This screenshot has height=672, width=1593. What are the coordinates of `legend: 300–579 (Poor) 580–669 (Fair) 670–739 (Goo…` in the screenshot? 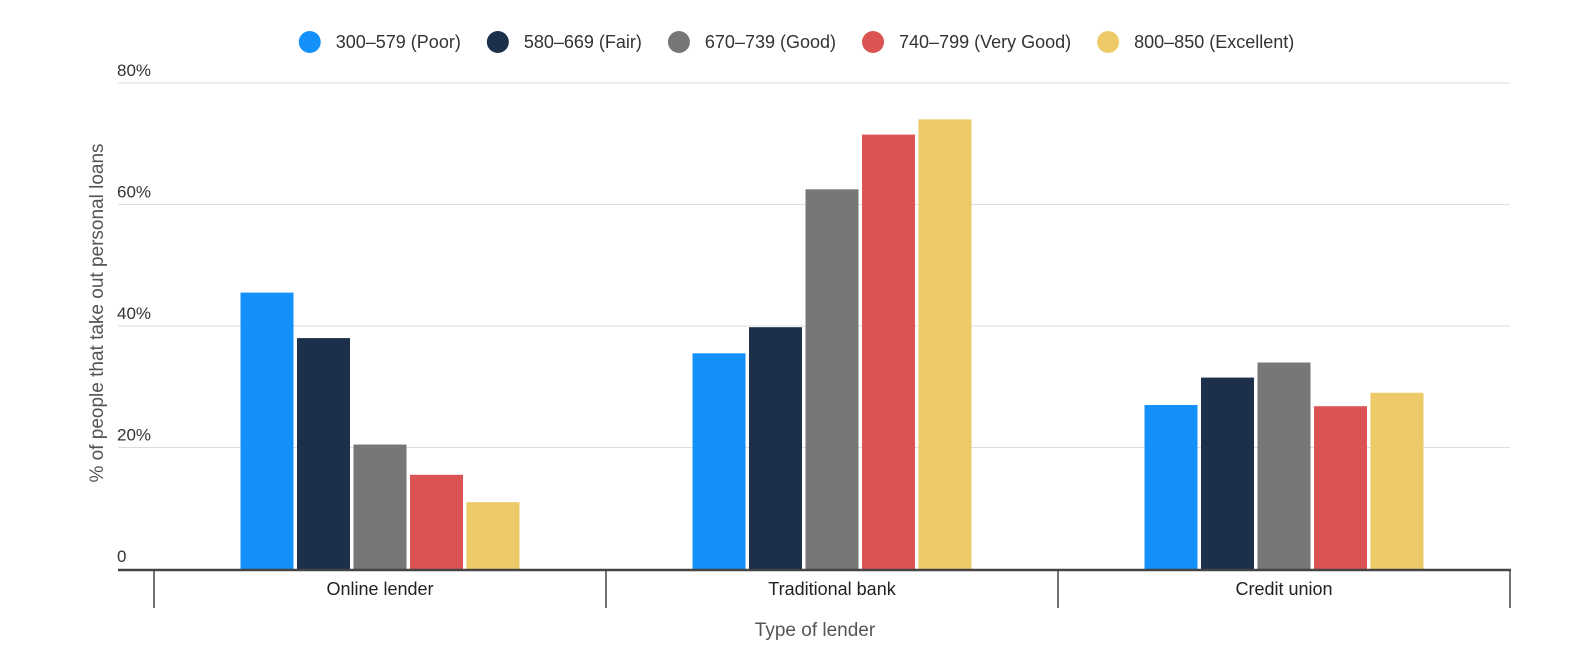 It's located at (796, 42).